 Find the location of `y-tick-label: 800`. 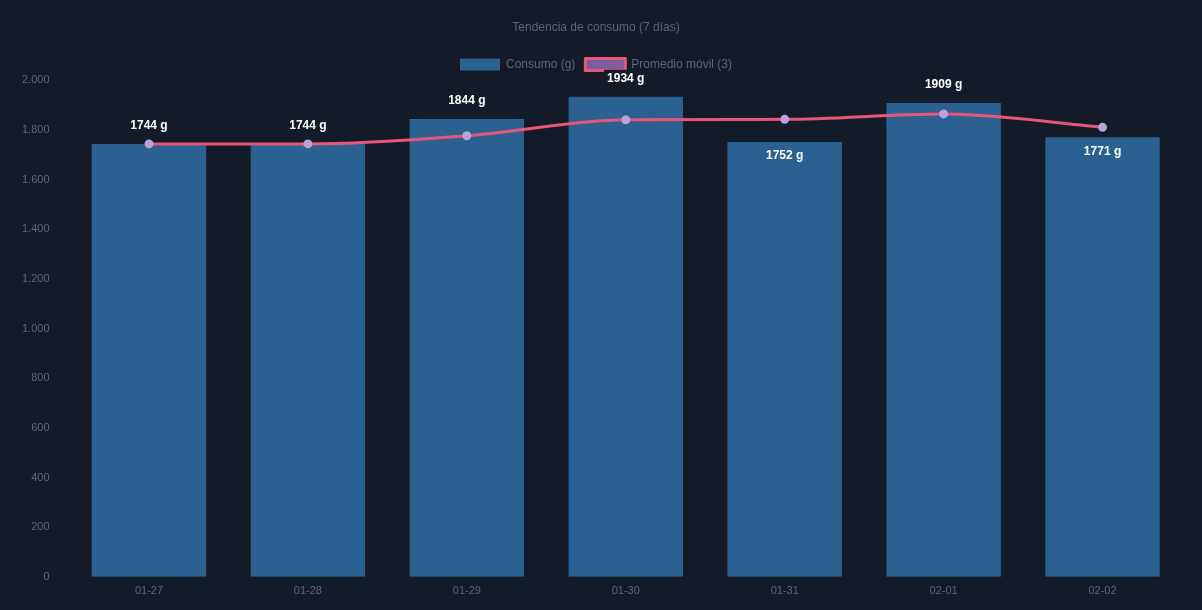

y-tick-label: 800 is located at coordinates (40, 377).